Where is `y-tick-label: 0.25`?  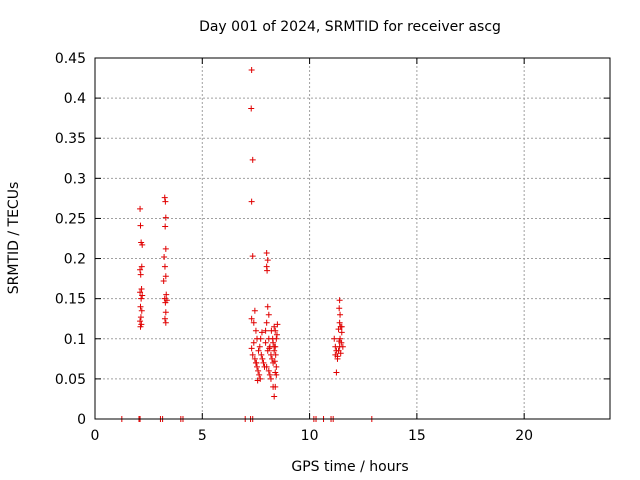 y-tick-label: 0.25 is located at coordinates (70, 219).